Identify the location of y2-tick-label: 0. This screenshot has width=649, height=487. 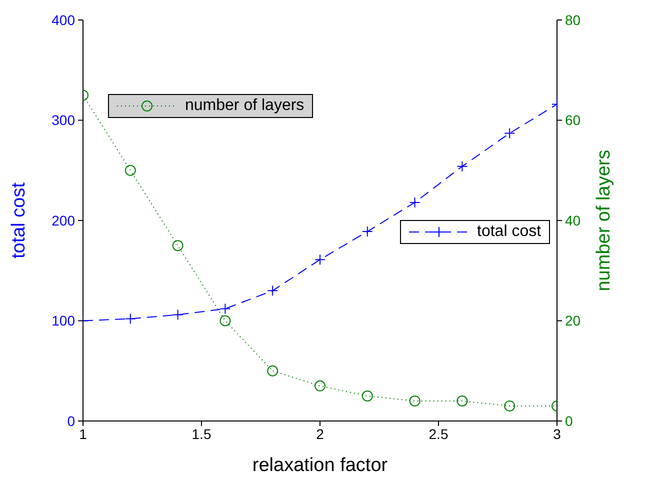
(569, 420).